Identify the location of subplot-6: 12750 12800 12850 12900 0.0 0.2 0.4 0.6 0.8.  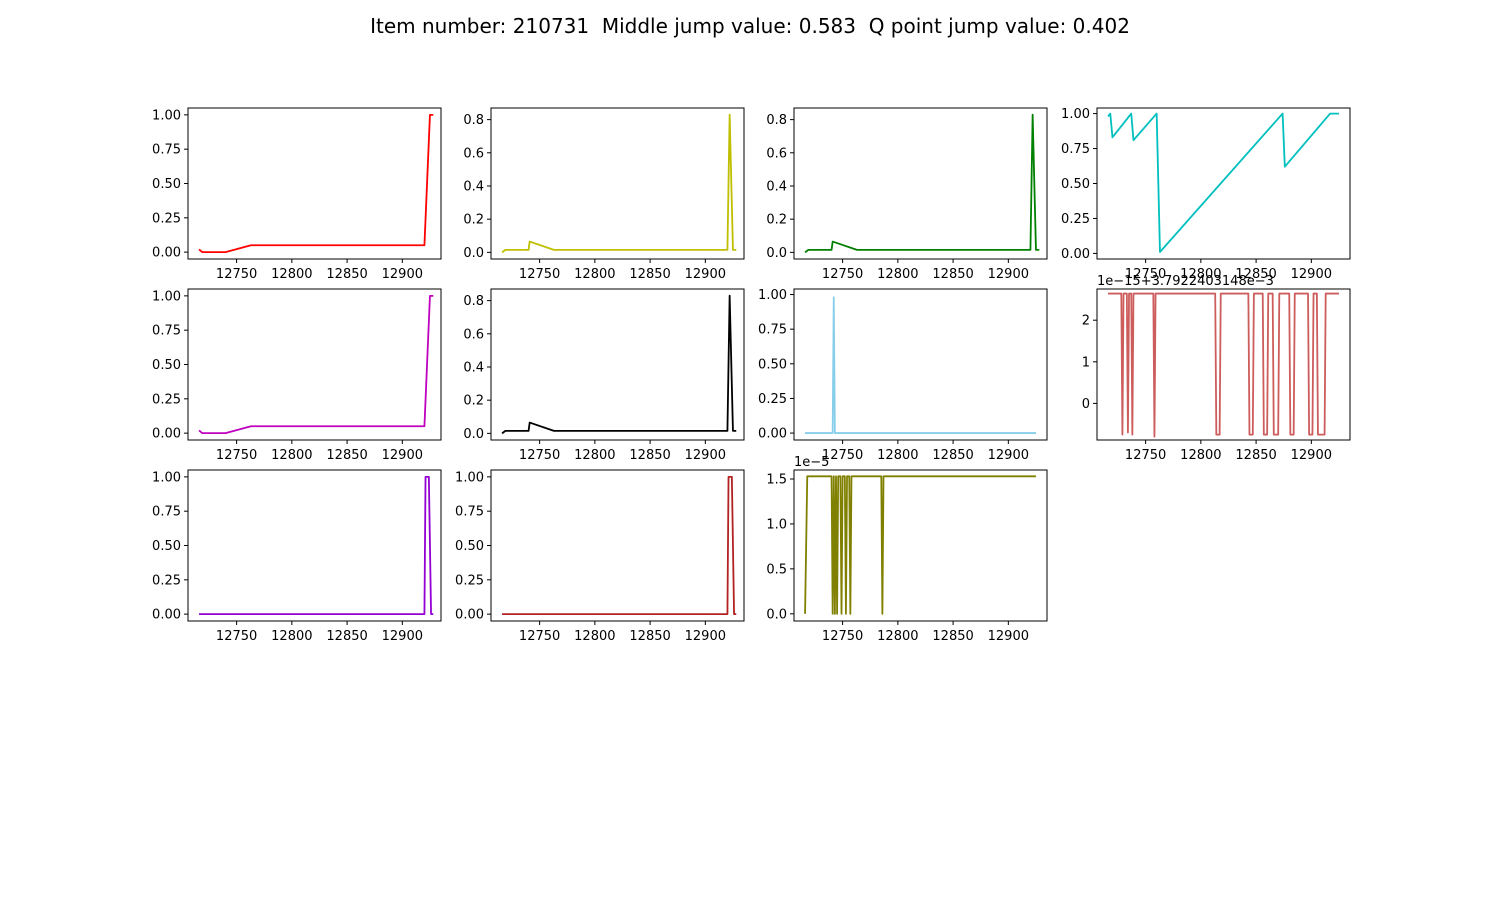
(604, 375).